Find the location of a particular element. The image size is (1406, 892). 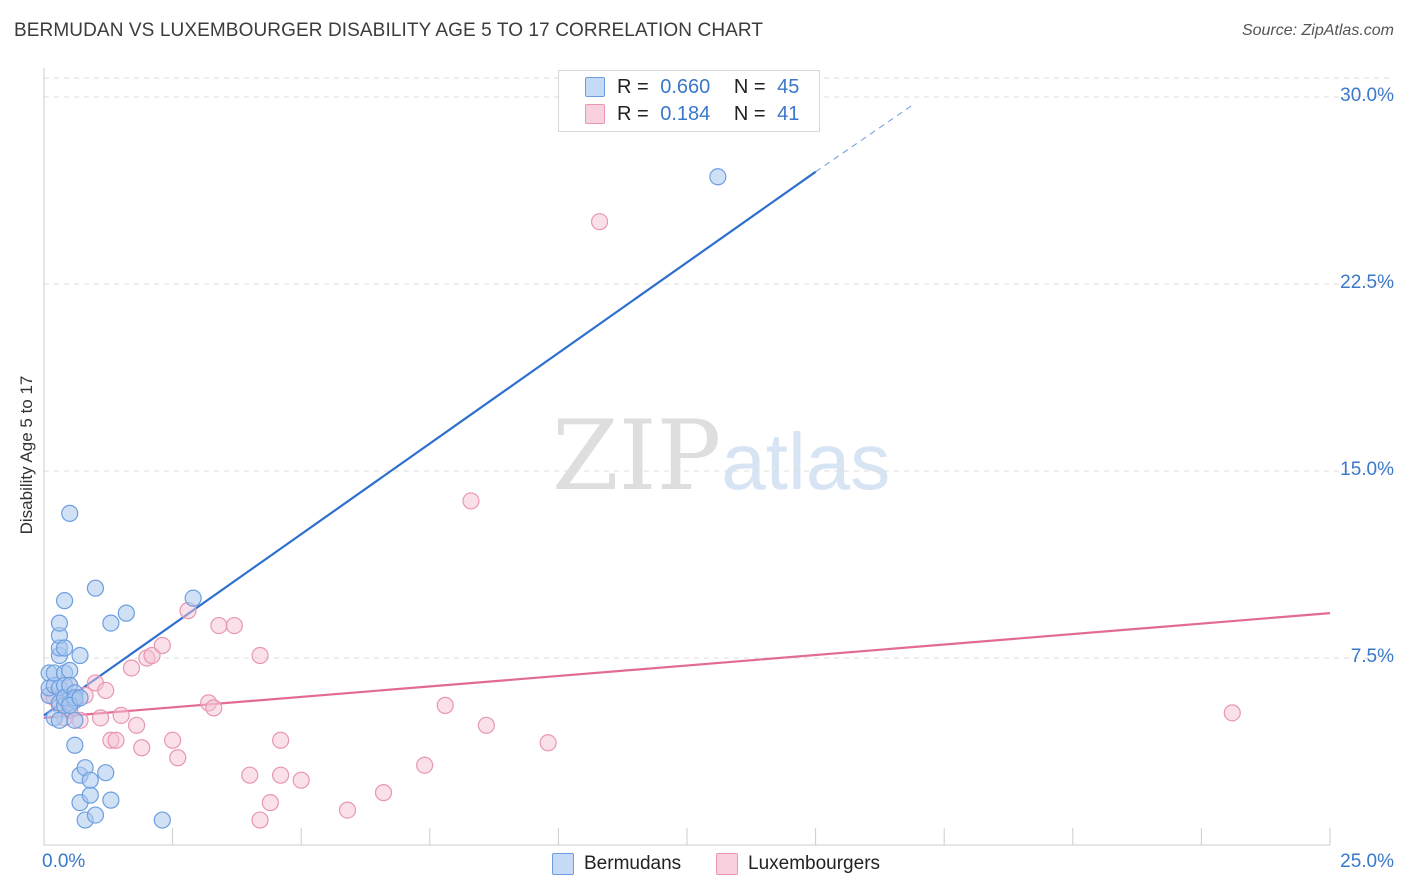

bottom-legend-swatch-pink is located at coordinates (727, 864).